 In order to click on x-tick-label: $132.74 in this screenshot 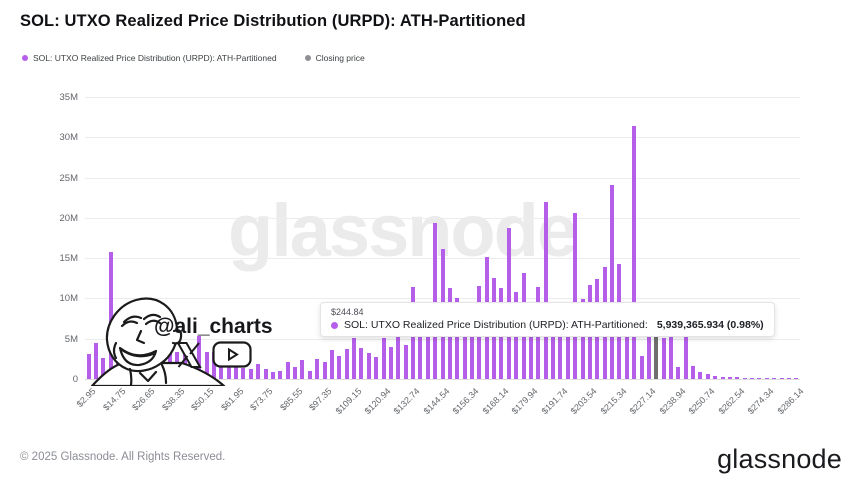, I will do `click(407, 401)`.